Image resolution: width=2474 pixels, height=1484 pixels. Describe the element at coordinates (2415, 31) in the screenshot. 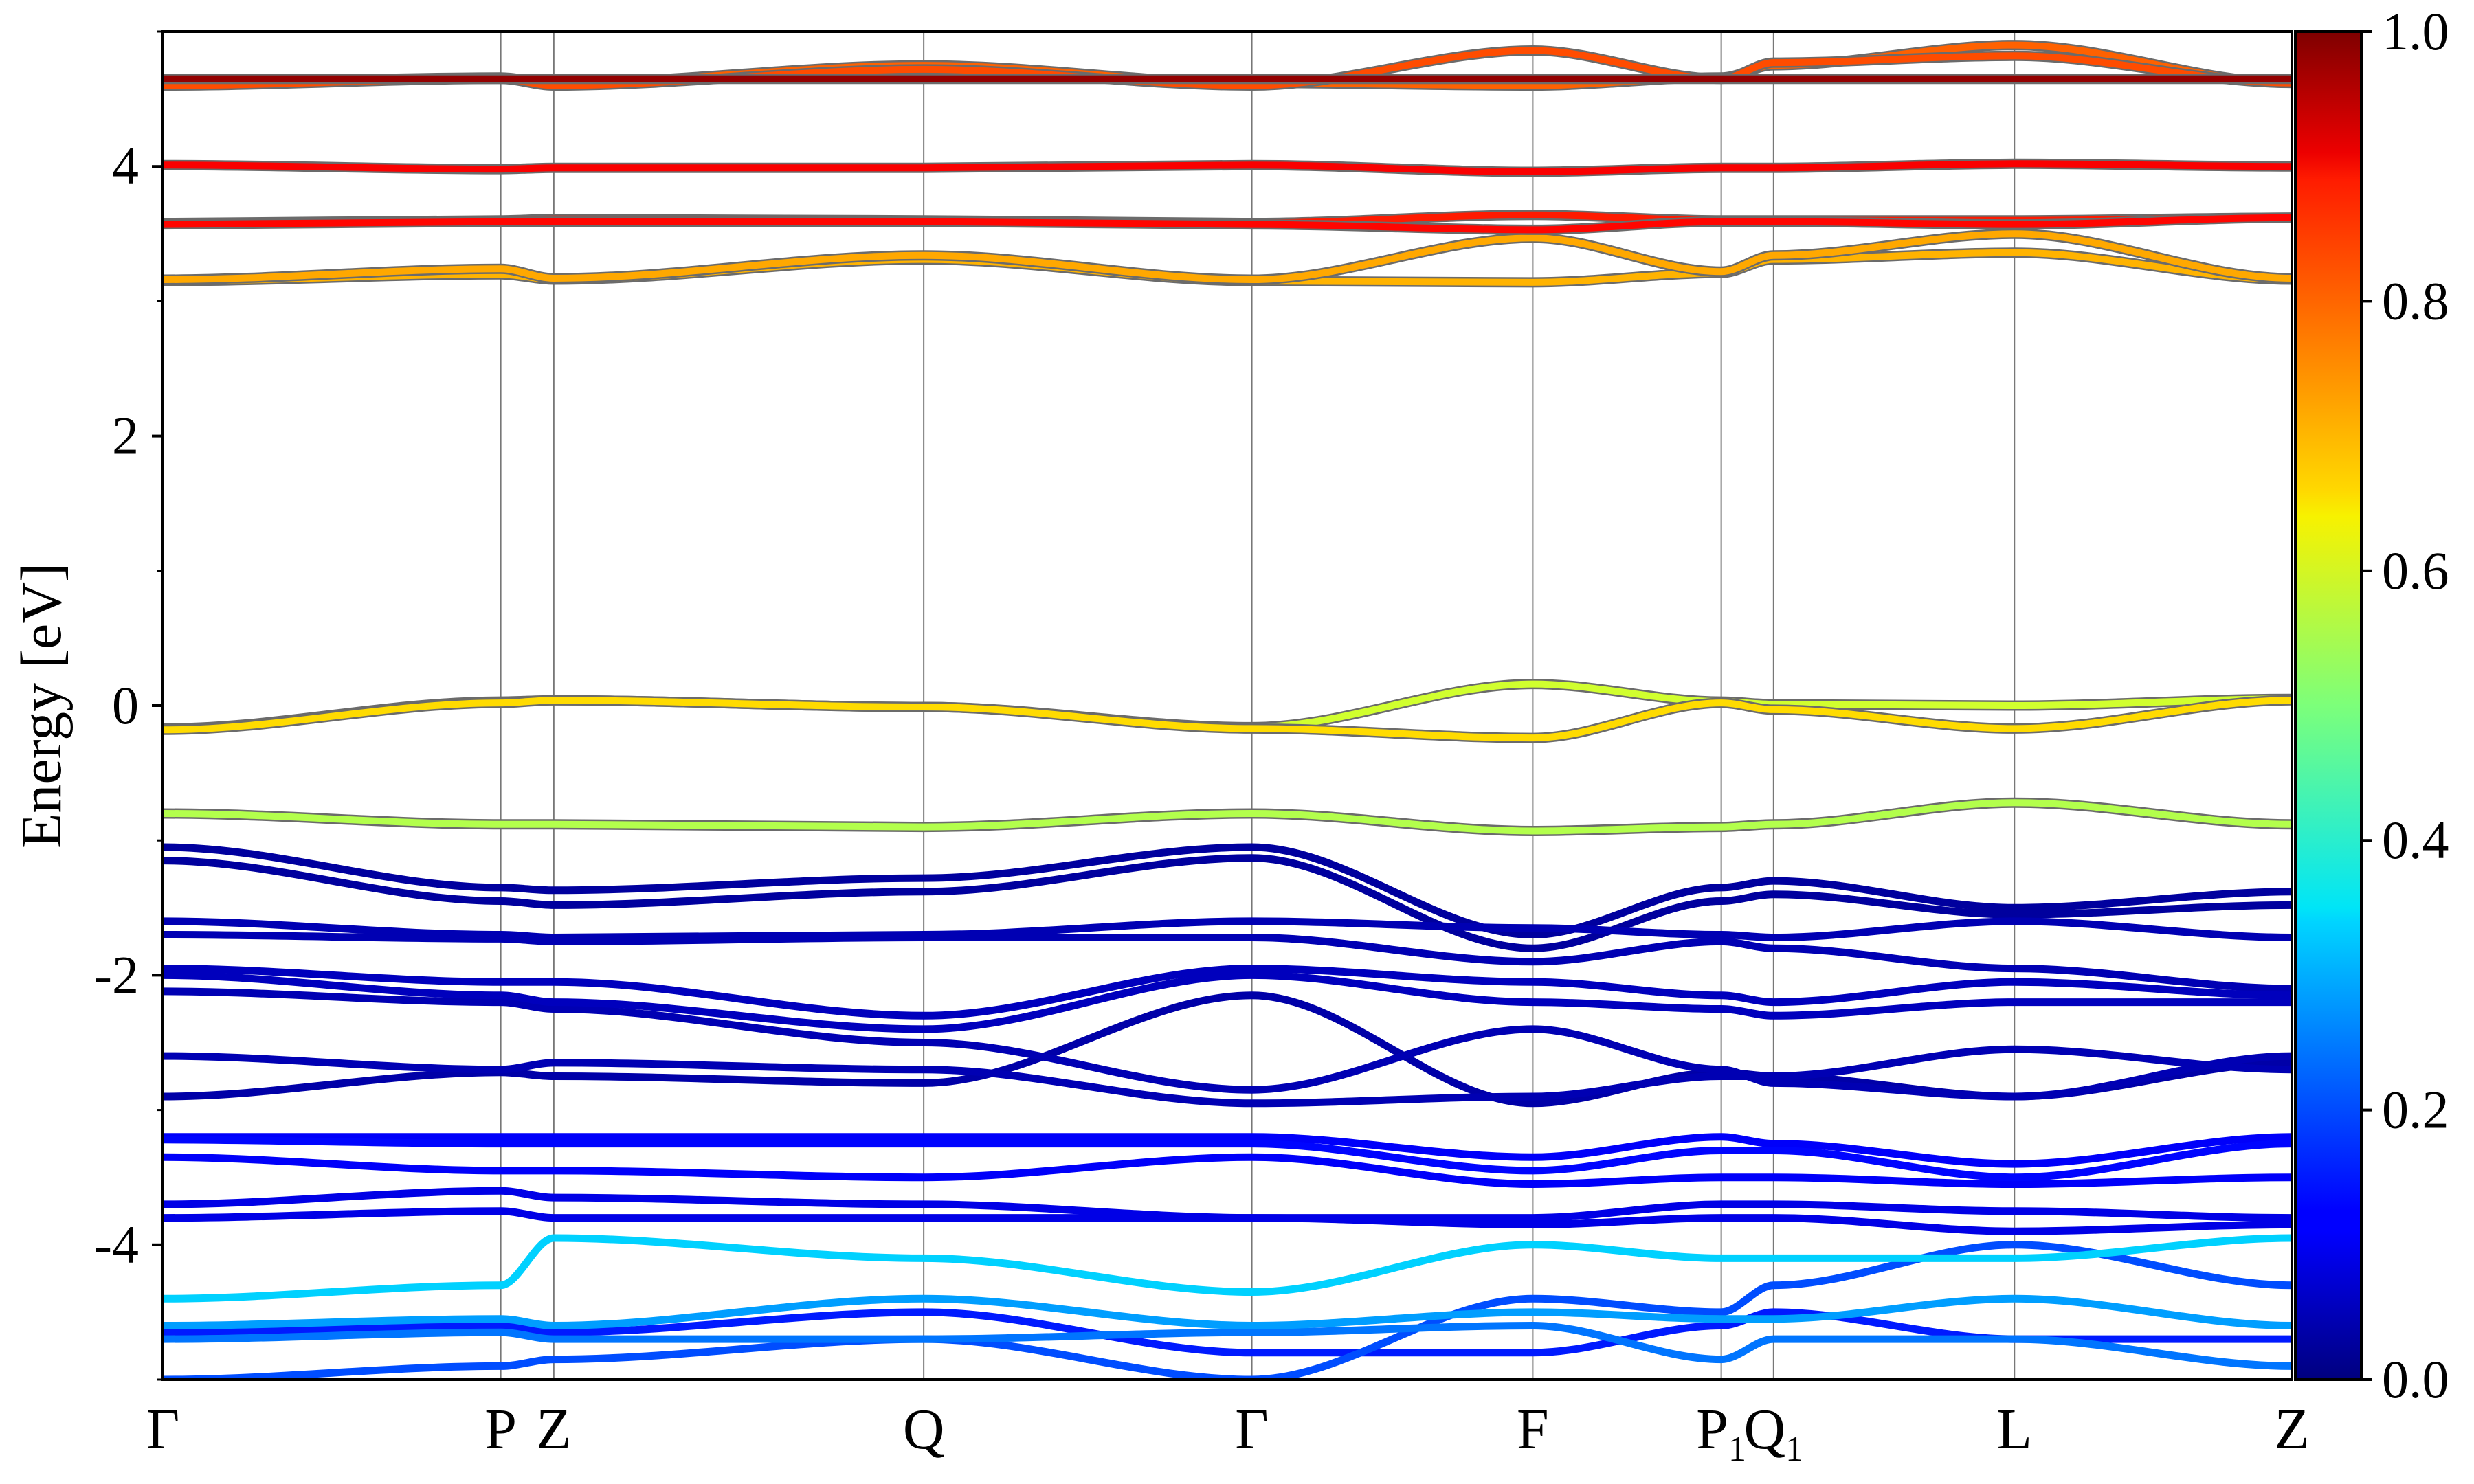

I see `colorbar-tick-label: 1.0` at that location.